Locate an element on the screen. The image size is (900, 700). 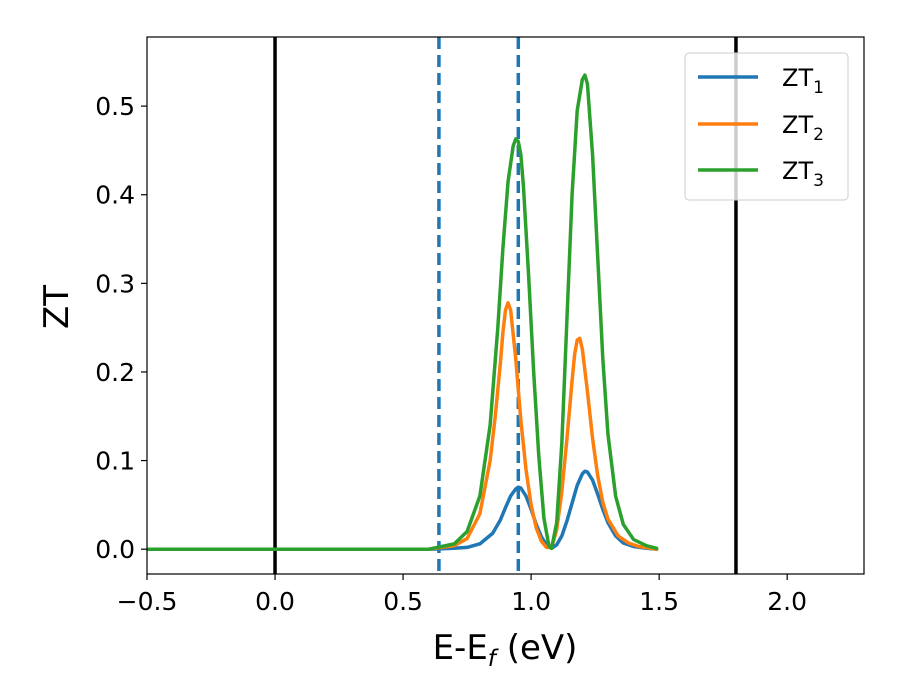
y-axis-label: ZT is located at coordinates (57, 307).